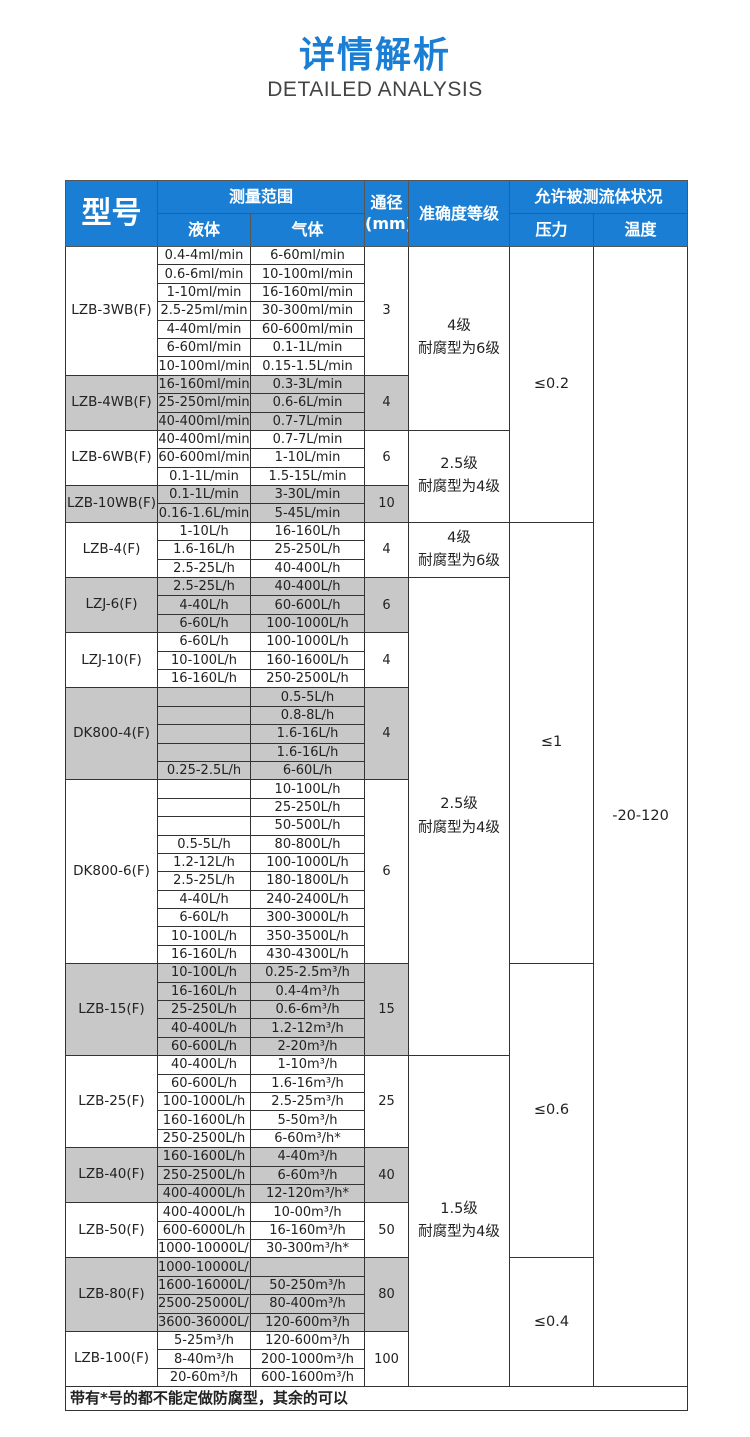 The width and height of the screenshot is (750, 1437). I want to click on accuracy-cell: 4级耐腐型为6级, so click(459, 338).